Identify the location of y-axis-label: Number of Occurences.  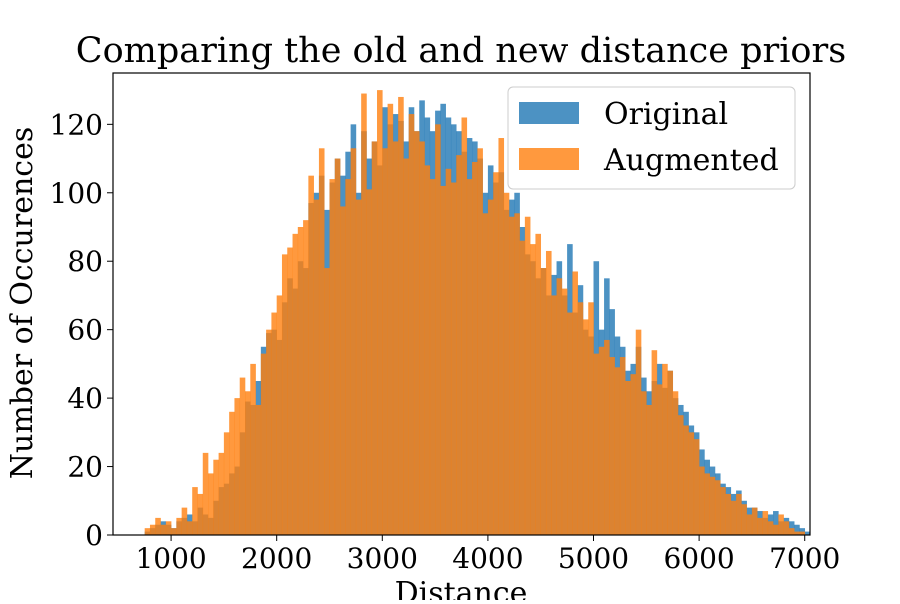
(22, 303).